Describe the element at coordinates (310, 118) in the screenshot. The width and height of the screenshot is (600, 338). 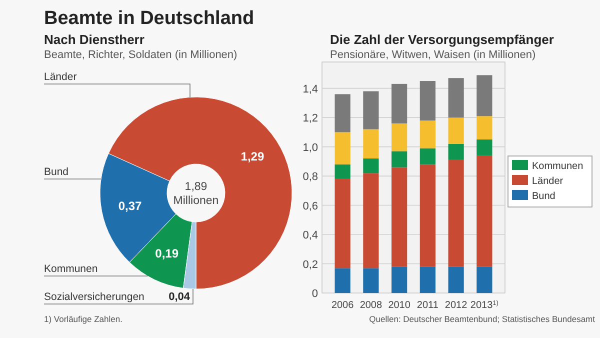
I see `y-tick-label: 1,2` at that location.